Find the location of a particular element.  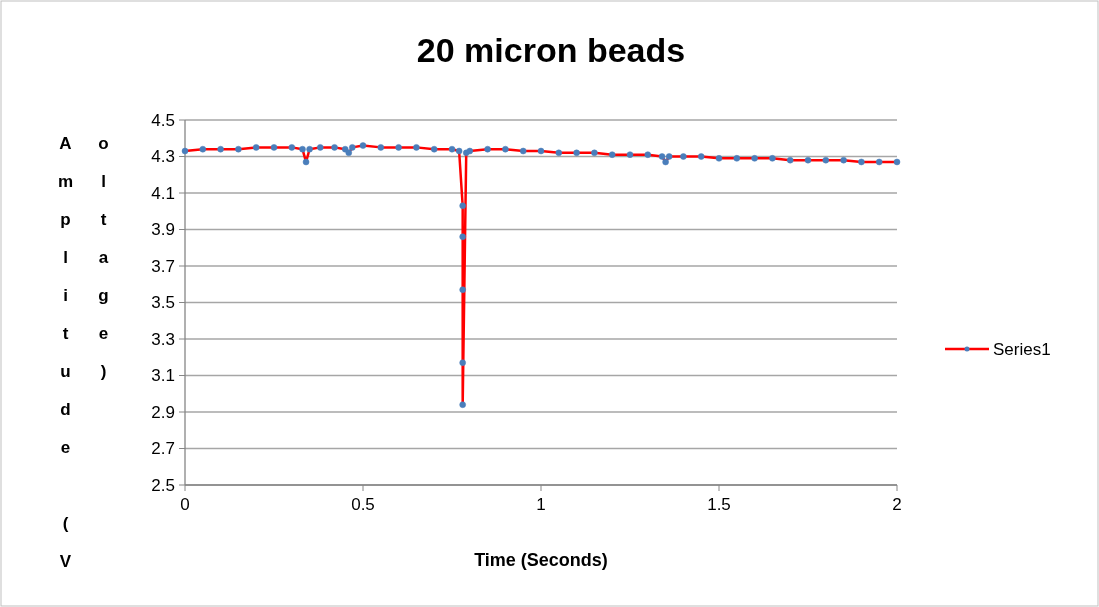

x-tick-label: 0 is located at coordinates (185, 504).